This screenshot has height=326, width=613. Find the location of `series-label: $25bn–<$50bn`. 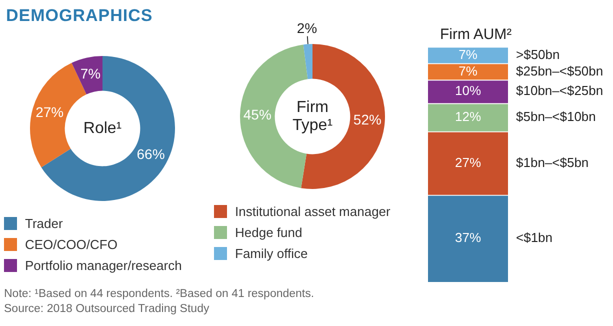

series-label: $25bn–<$50bn is located at coordinates (560, 70).